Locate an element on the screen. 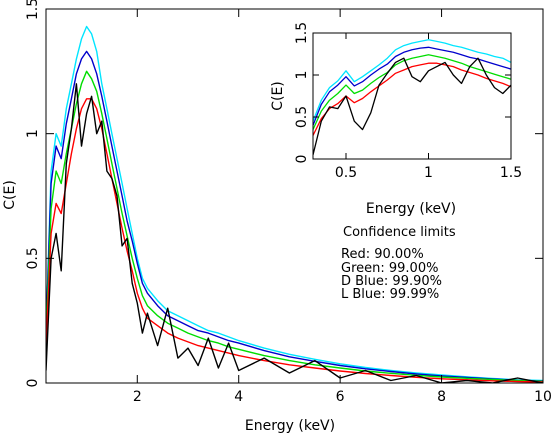  inset-plot-area: 0.5 1 1.5 0 0.5 1 1.5 is located at coordinates (408, 101).